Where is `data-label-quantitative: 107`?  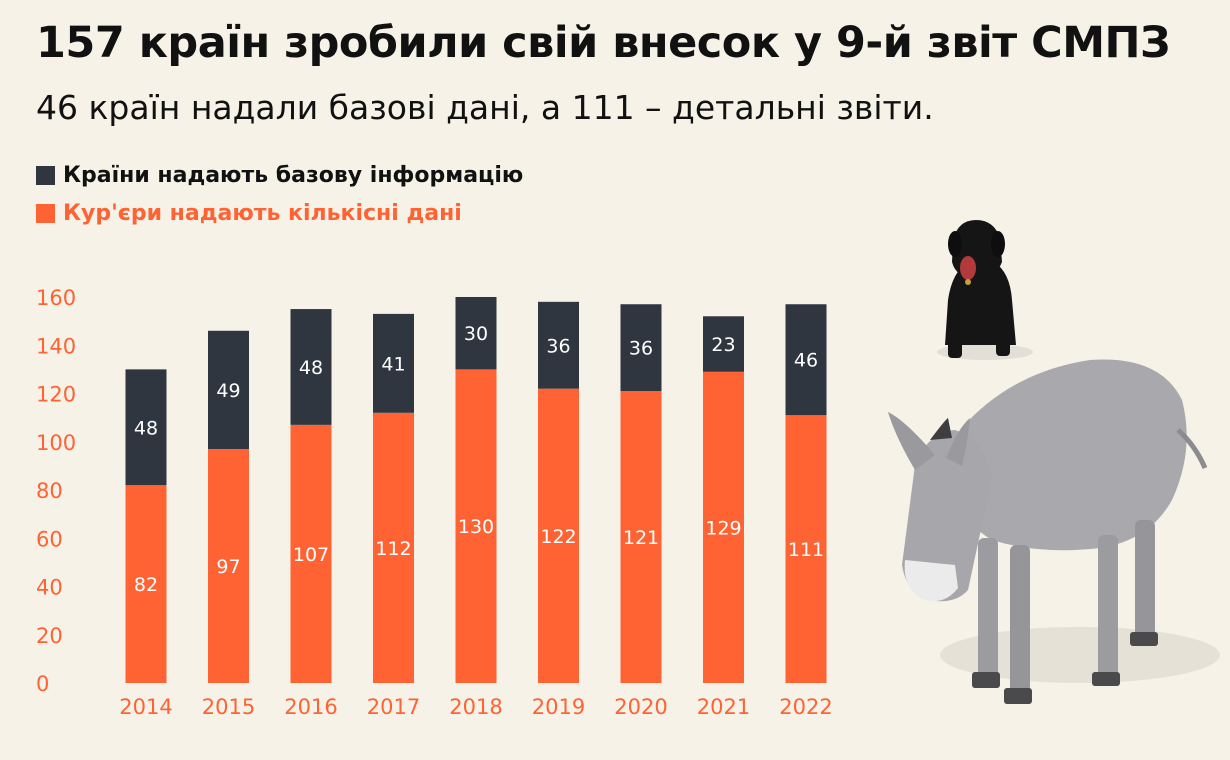
data-label-quantitative: 107 is located at coordinates (311, 555).